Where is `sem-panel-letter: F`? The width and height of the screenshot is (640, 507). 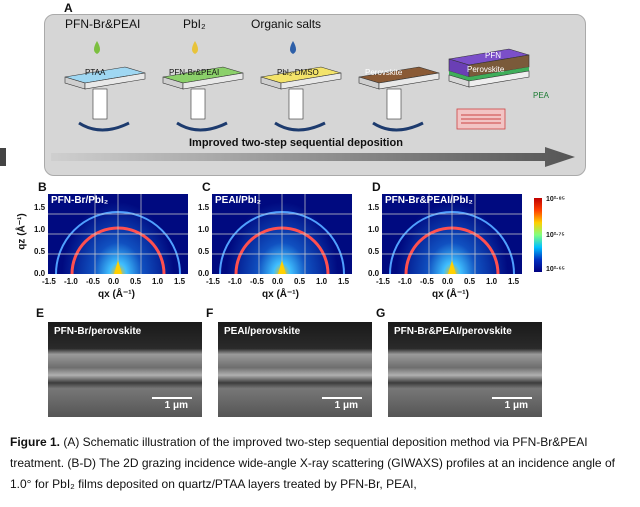
sem-panel-letter: F is located at coordinates (210, 313).